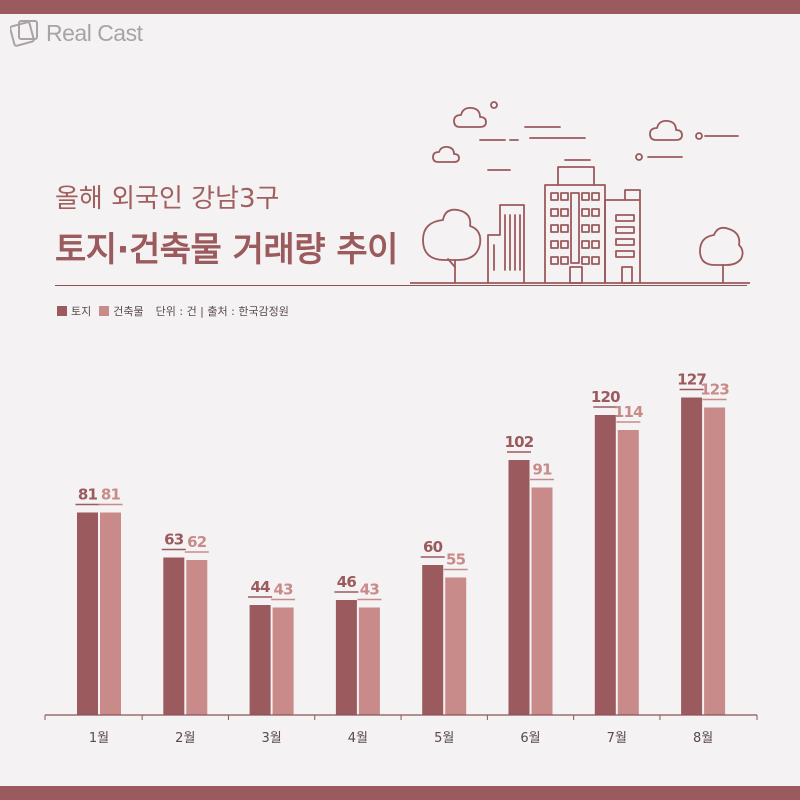  What do you see at coordinates (530, 738) in the screenshot?
I see `x-tick-label: 6월` at bounding box center [530, 738].